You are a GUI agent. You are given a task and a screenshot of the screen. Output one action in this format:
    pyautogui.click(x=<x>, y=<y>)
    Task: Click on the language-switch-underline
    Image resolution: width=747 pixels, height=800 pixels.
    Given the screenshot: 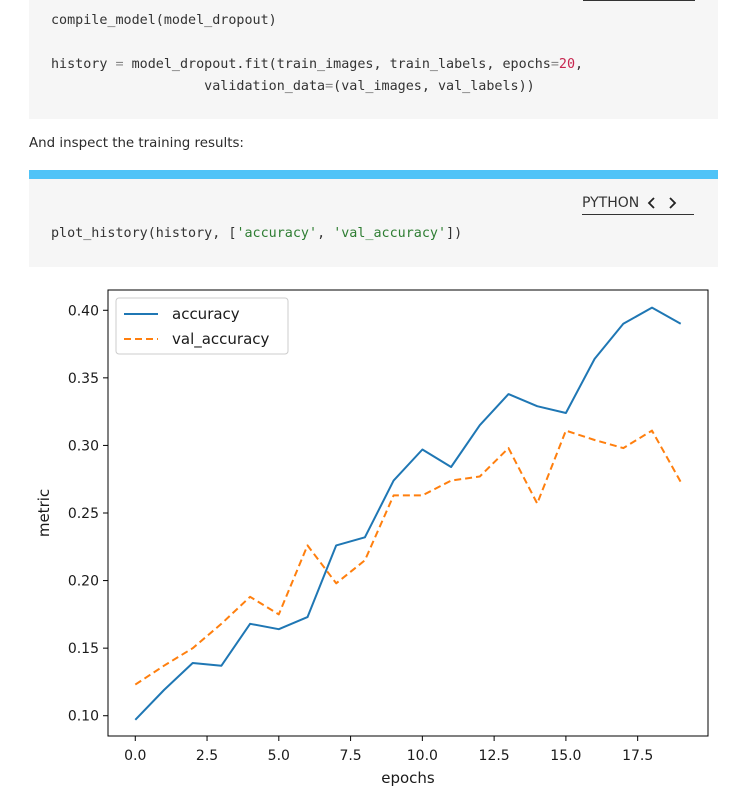 What is the action you would take?
    pyautogui.click(x=639, y=0)
    